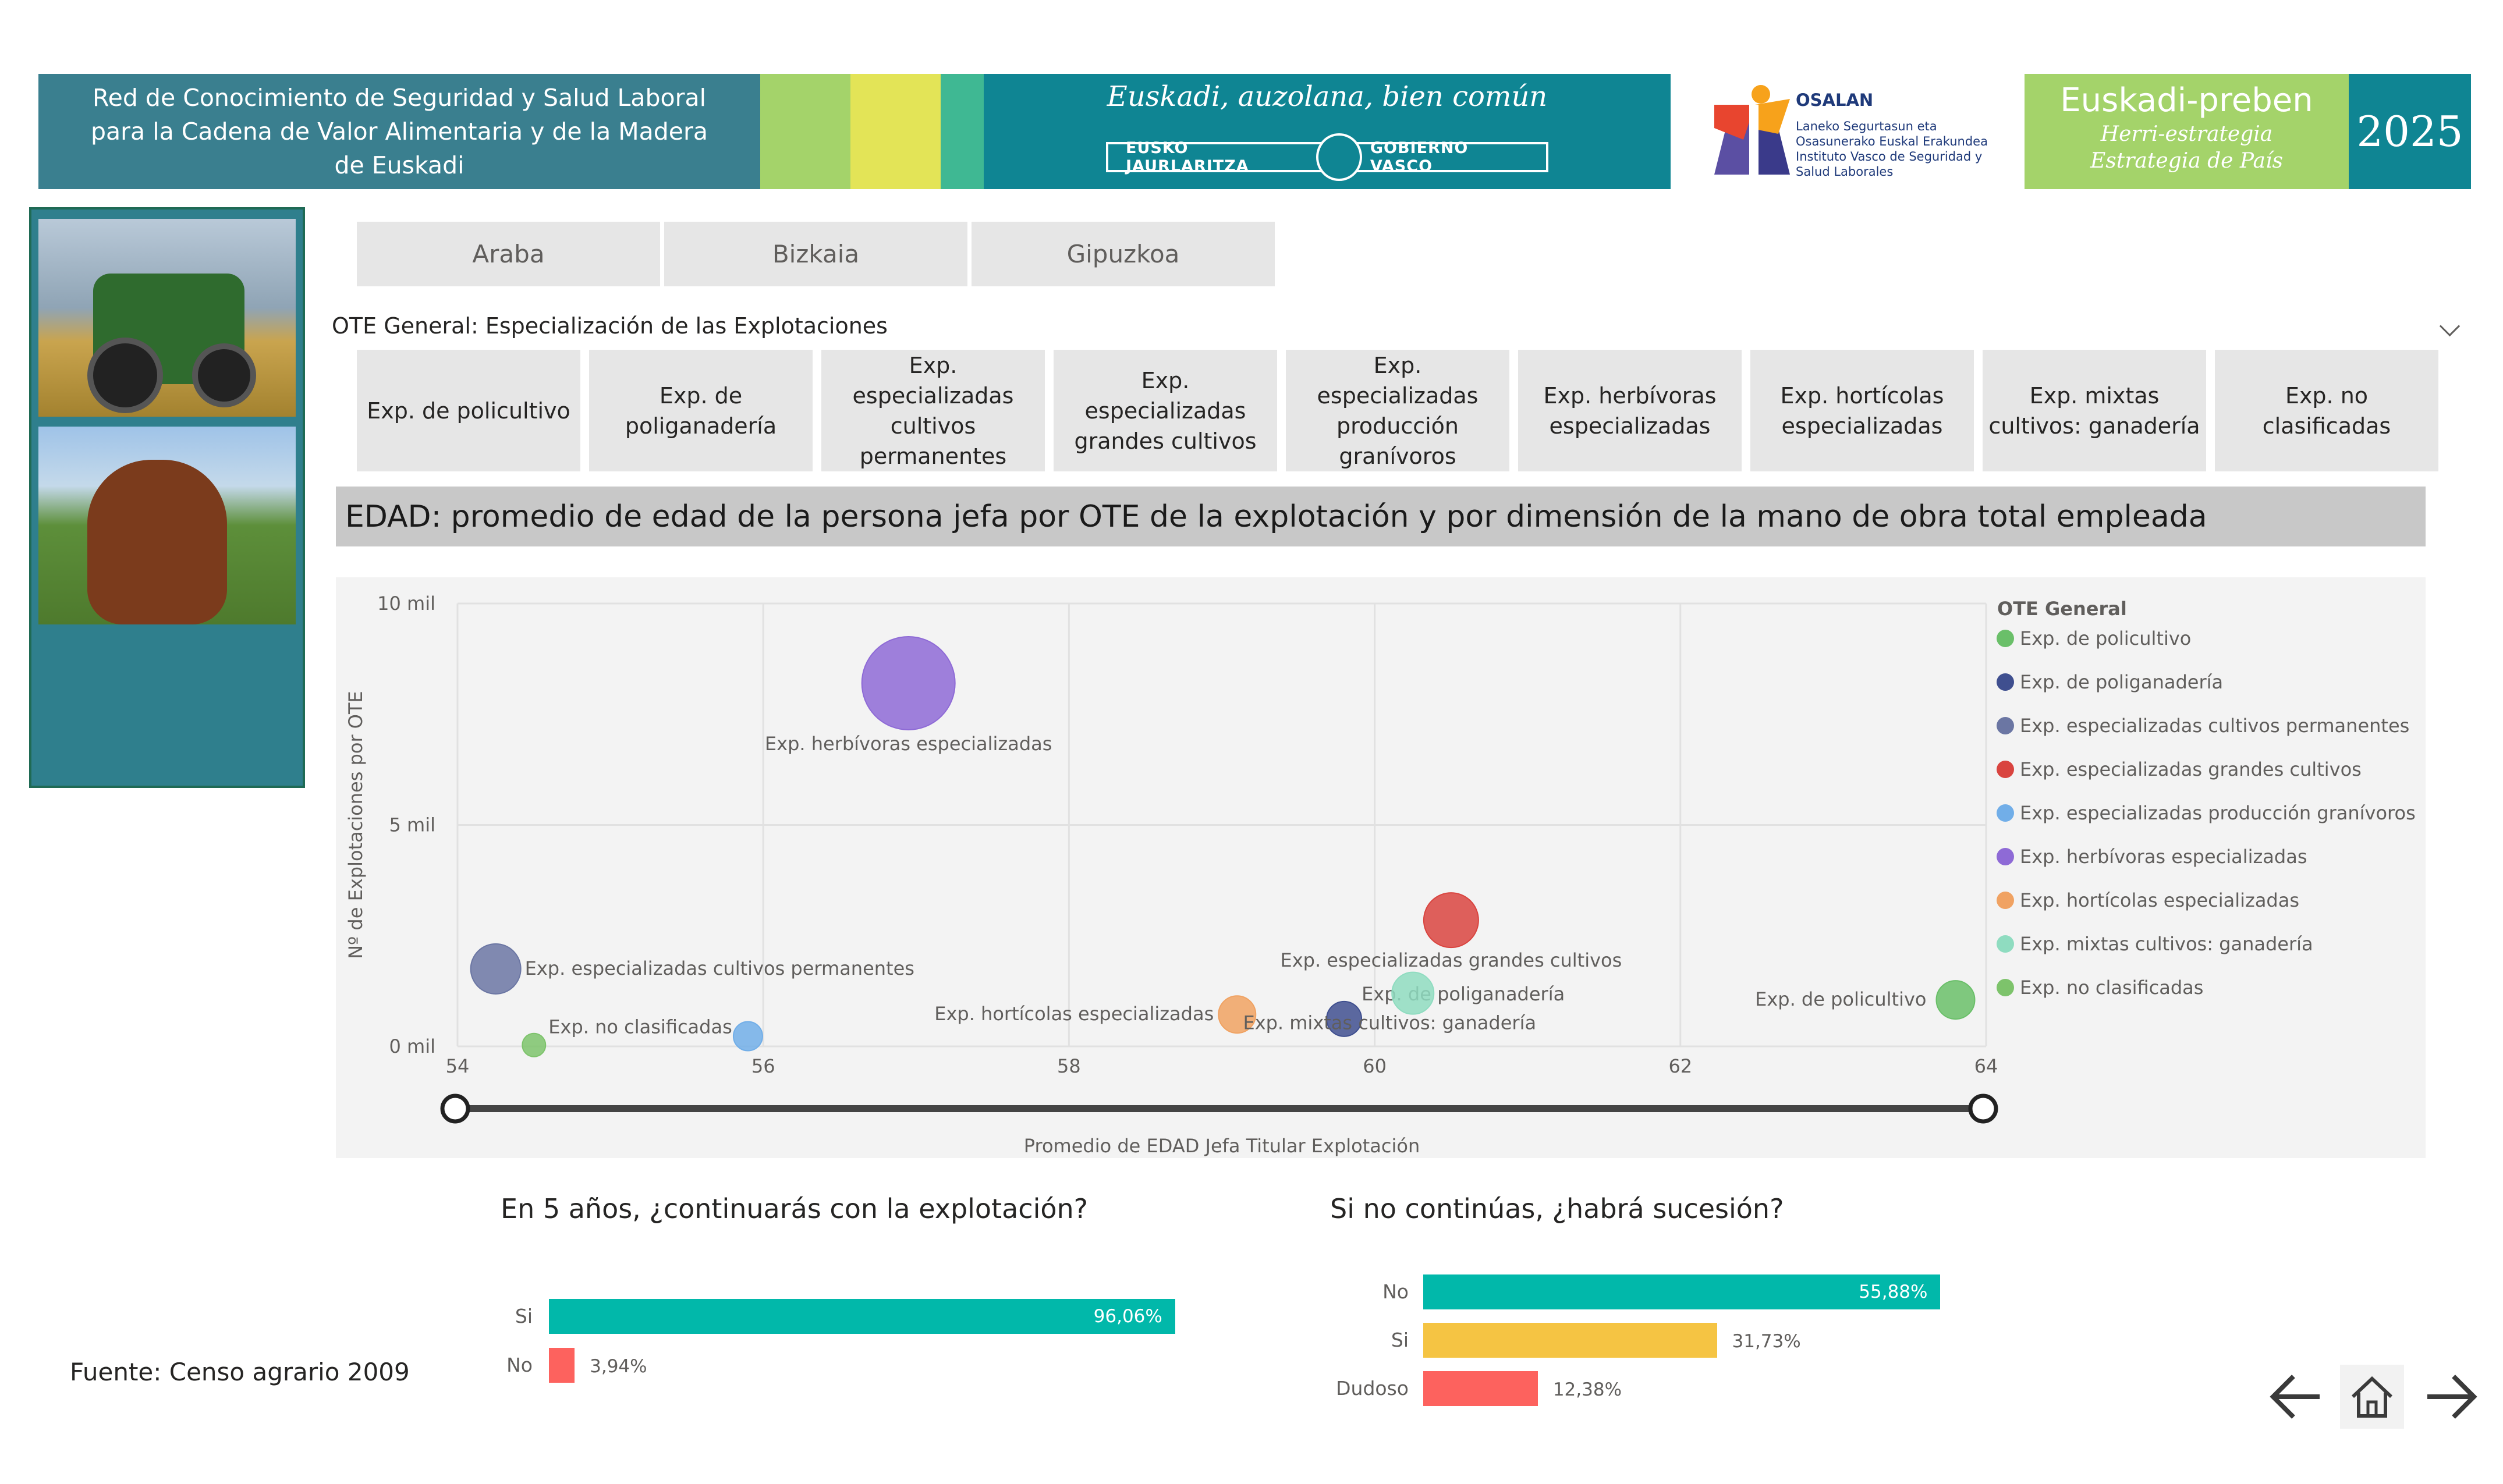 The height and width of the screenshot is (1484, 2503). What do you see at coordinates (1372, 1388) in the screenshot?
I see `bar-category-label: Dudoso` at bounding box center [1372, 1388].